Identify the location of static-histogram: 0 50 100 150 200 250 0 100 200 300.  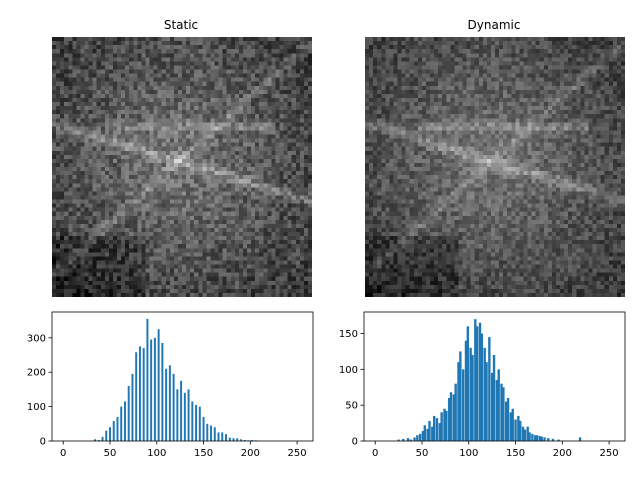
(170, 385).